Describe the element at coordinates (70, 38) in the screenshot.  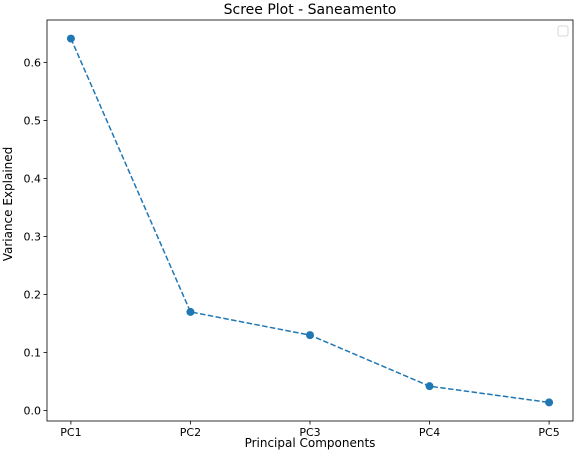
I see `data-point-pc1` at that location.